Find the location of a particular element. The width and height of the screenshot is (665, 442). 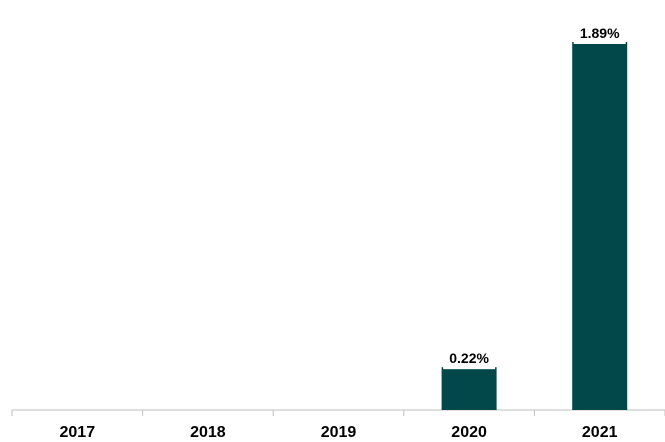

x-tick-label-2020: 2020 is located at coordinates (469, 432).